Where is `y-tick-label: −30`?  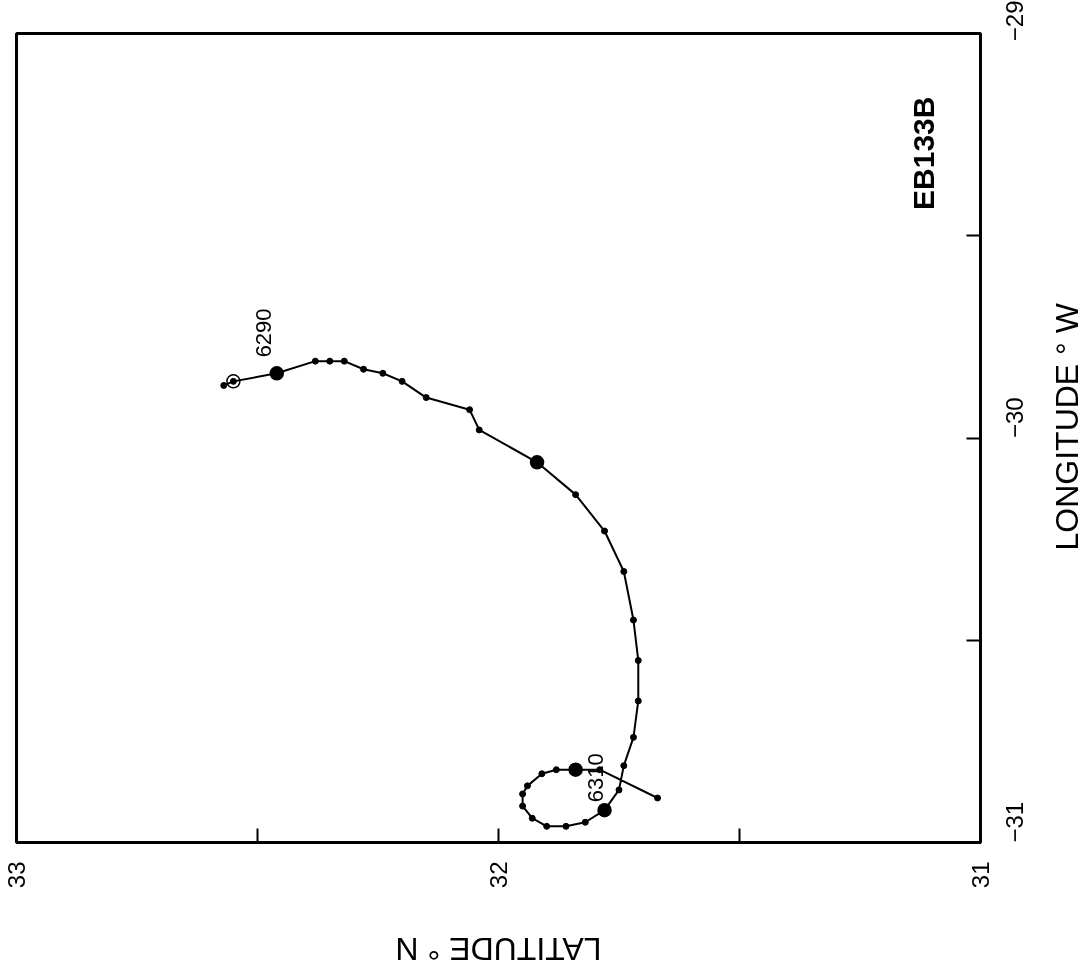
y-tick-label: −30 is located at coordinates (1014, 417).